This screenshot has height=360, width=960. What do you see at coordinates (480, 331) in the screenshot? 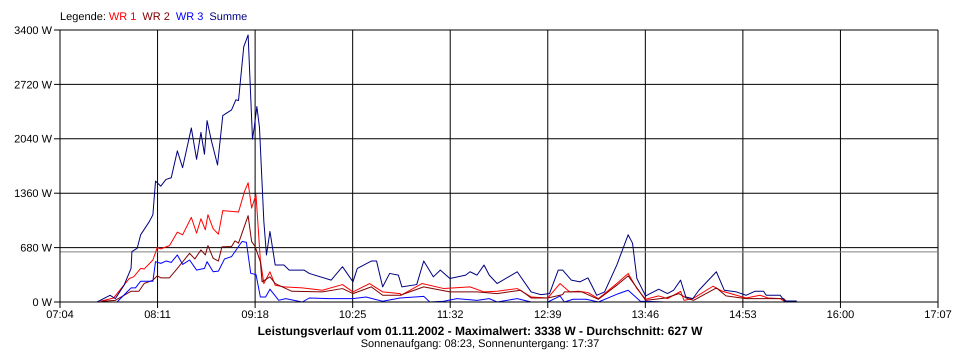
I see `text: Leistungsverlauf vom 01.11.2002 - Maximalwert: 3338 W - Durchschnitt: 627 W` at bounding box center [480, 331].